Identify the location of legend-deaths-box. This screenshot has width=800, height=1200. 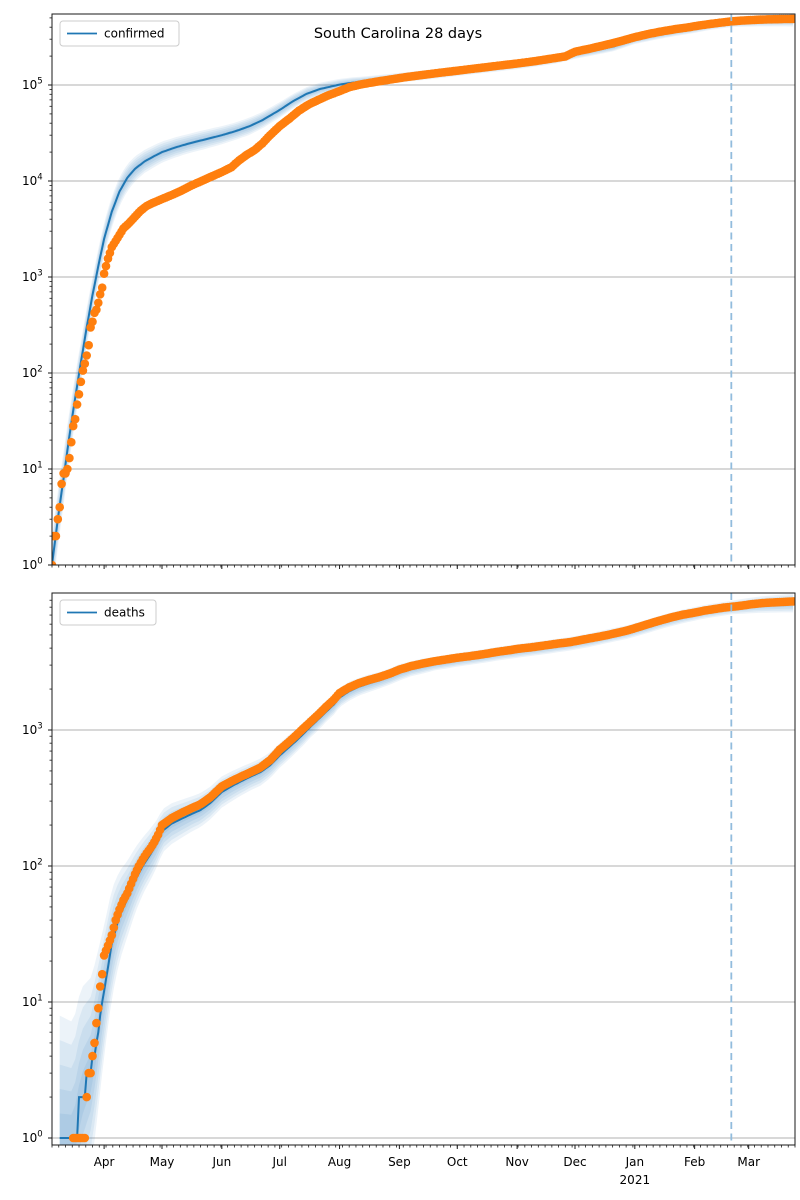
(108, 612).